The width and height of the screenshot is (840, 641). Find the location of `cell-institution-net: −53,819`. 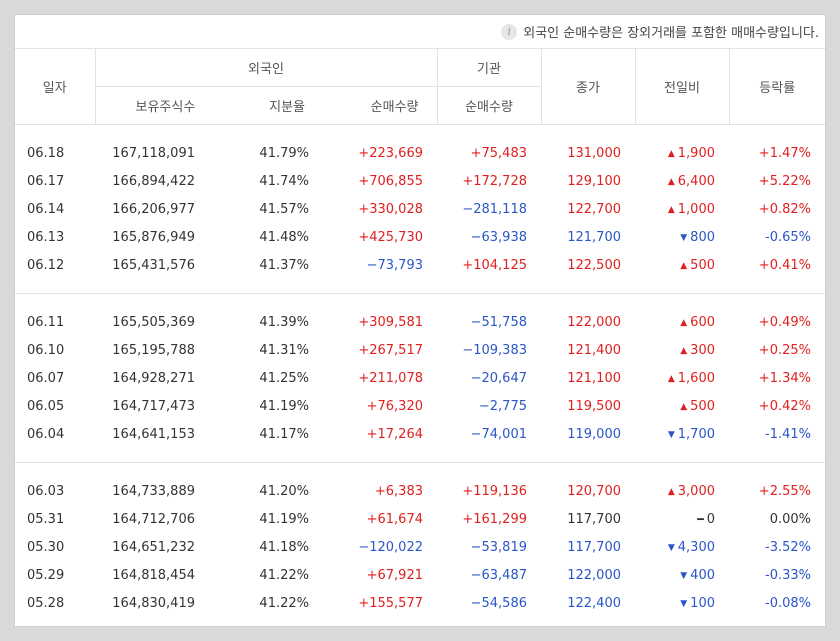

cell-institution-net: −53,819 is located at coordinates (498, 547).